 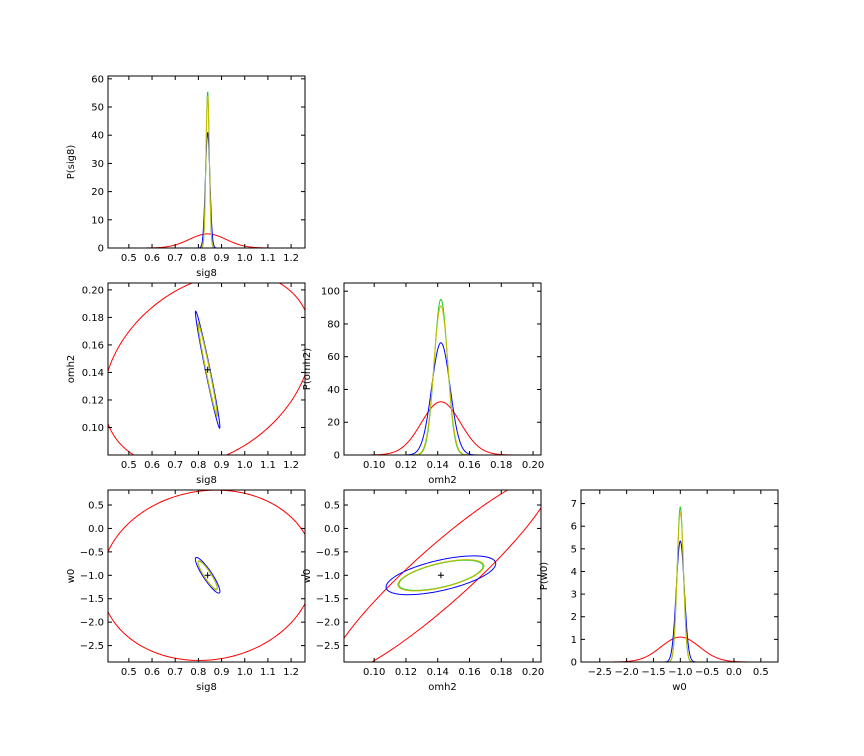 I want to click on curve-green, so click(x=442, y=376).